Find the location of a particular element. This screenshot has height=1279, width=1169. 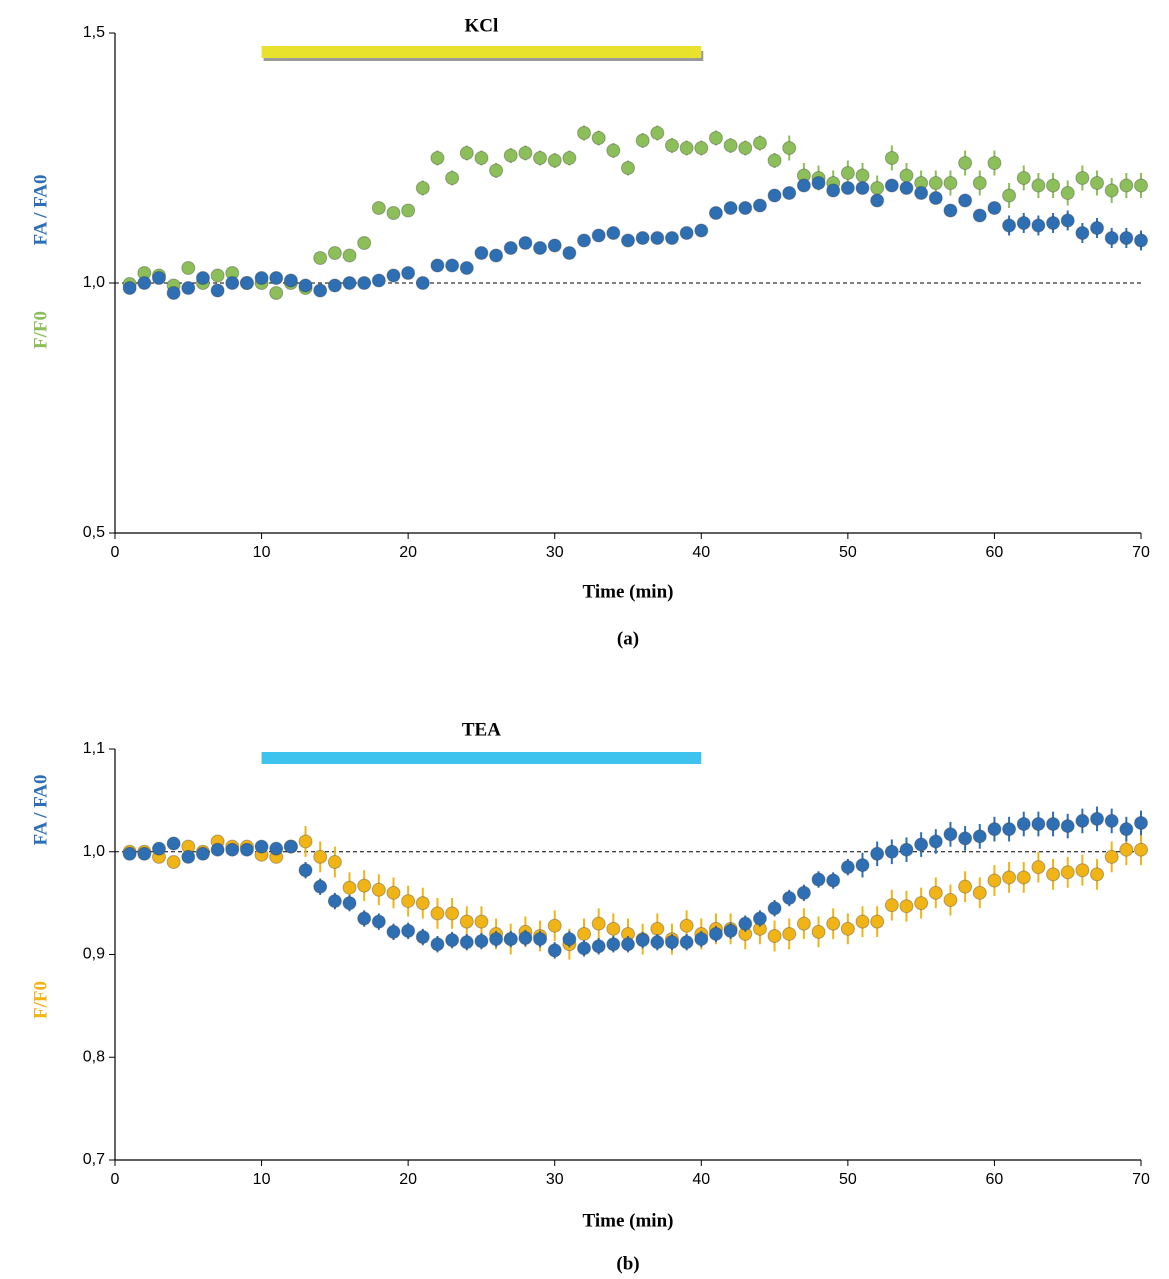

y-tick-label: 1,5 is located at coordinates (94, 32).